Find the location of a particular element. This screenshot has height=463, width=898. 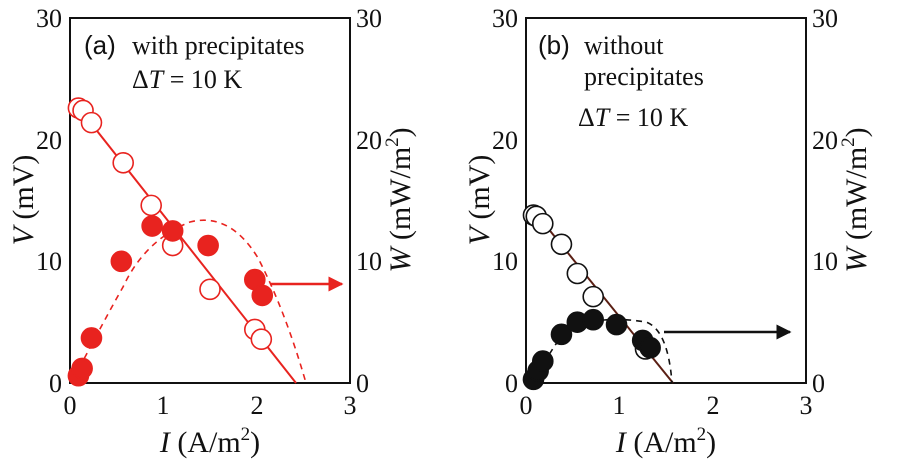

annotation-line-1: with precipitates is located at coordinates (218, 45).